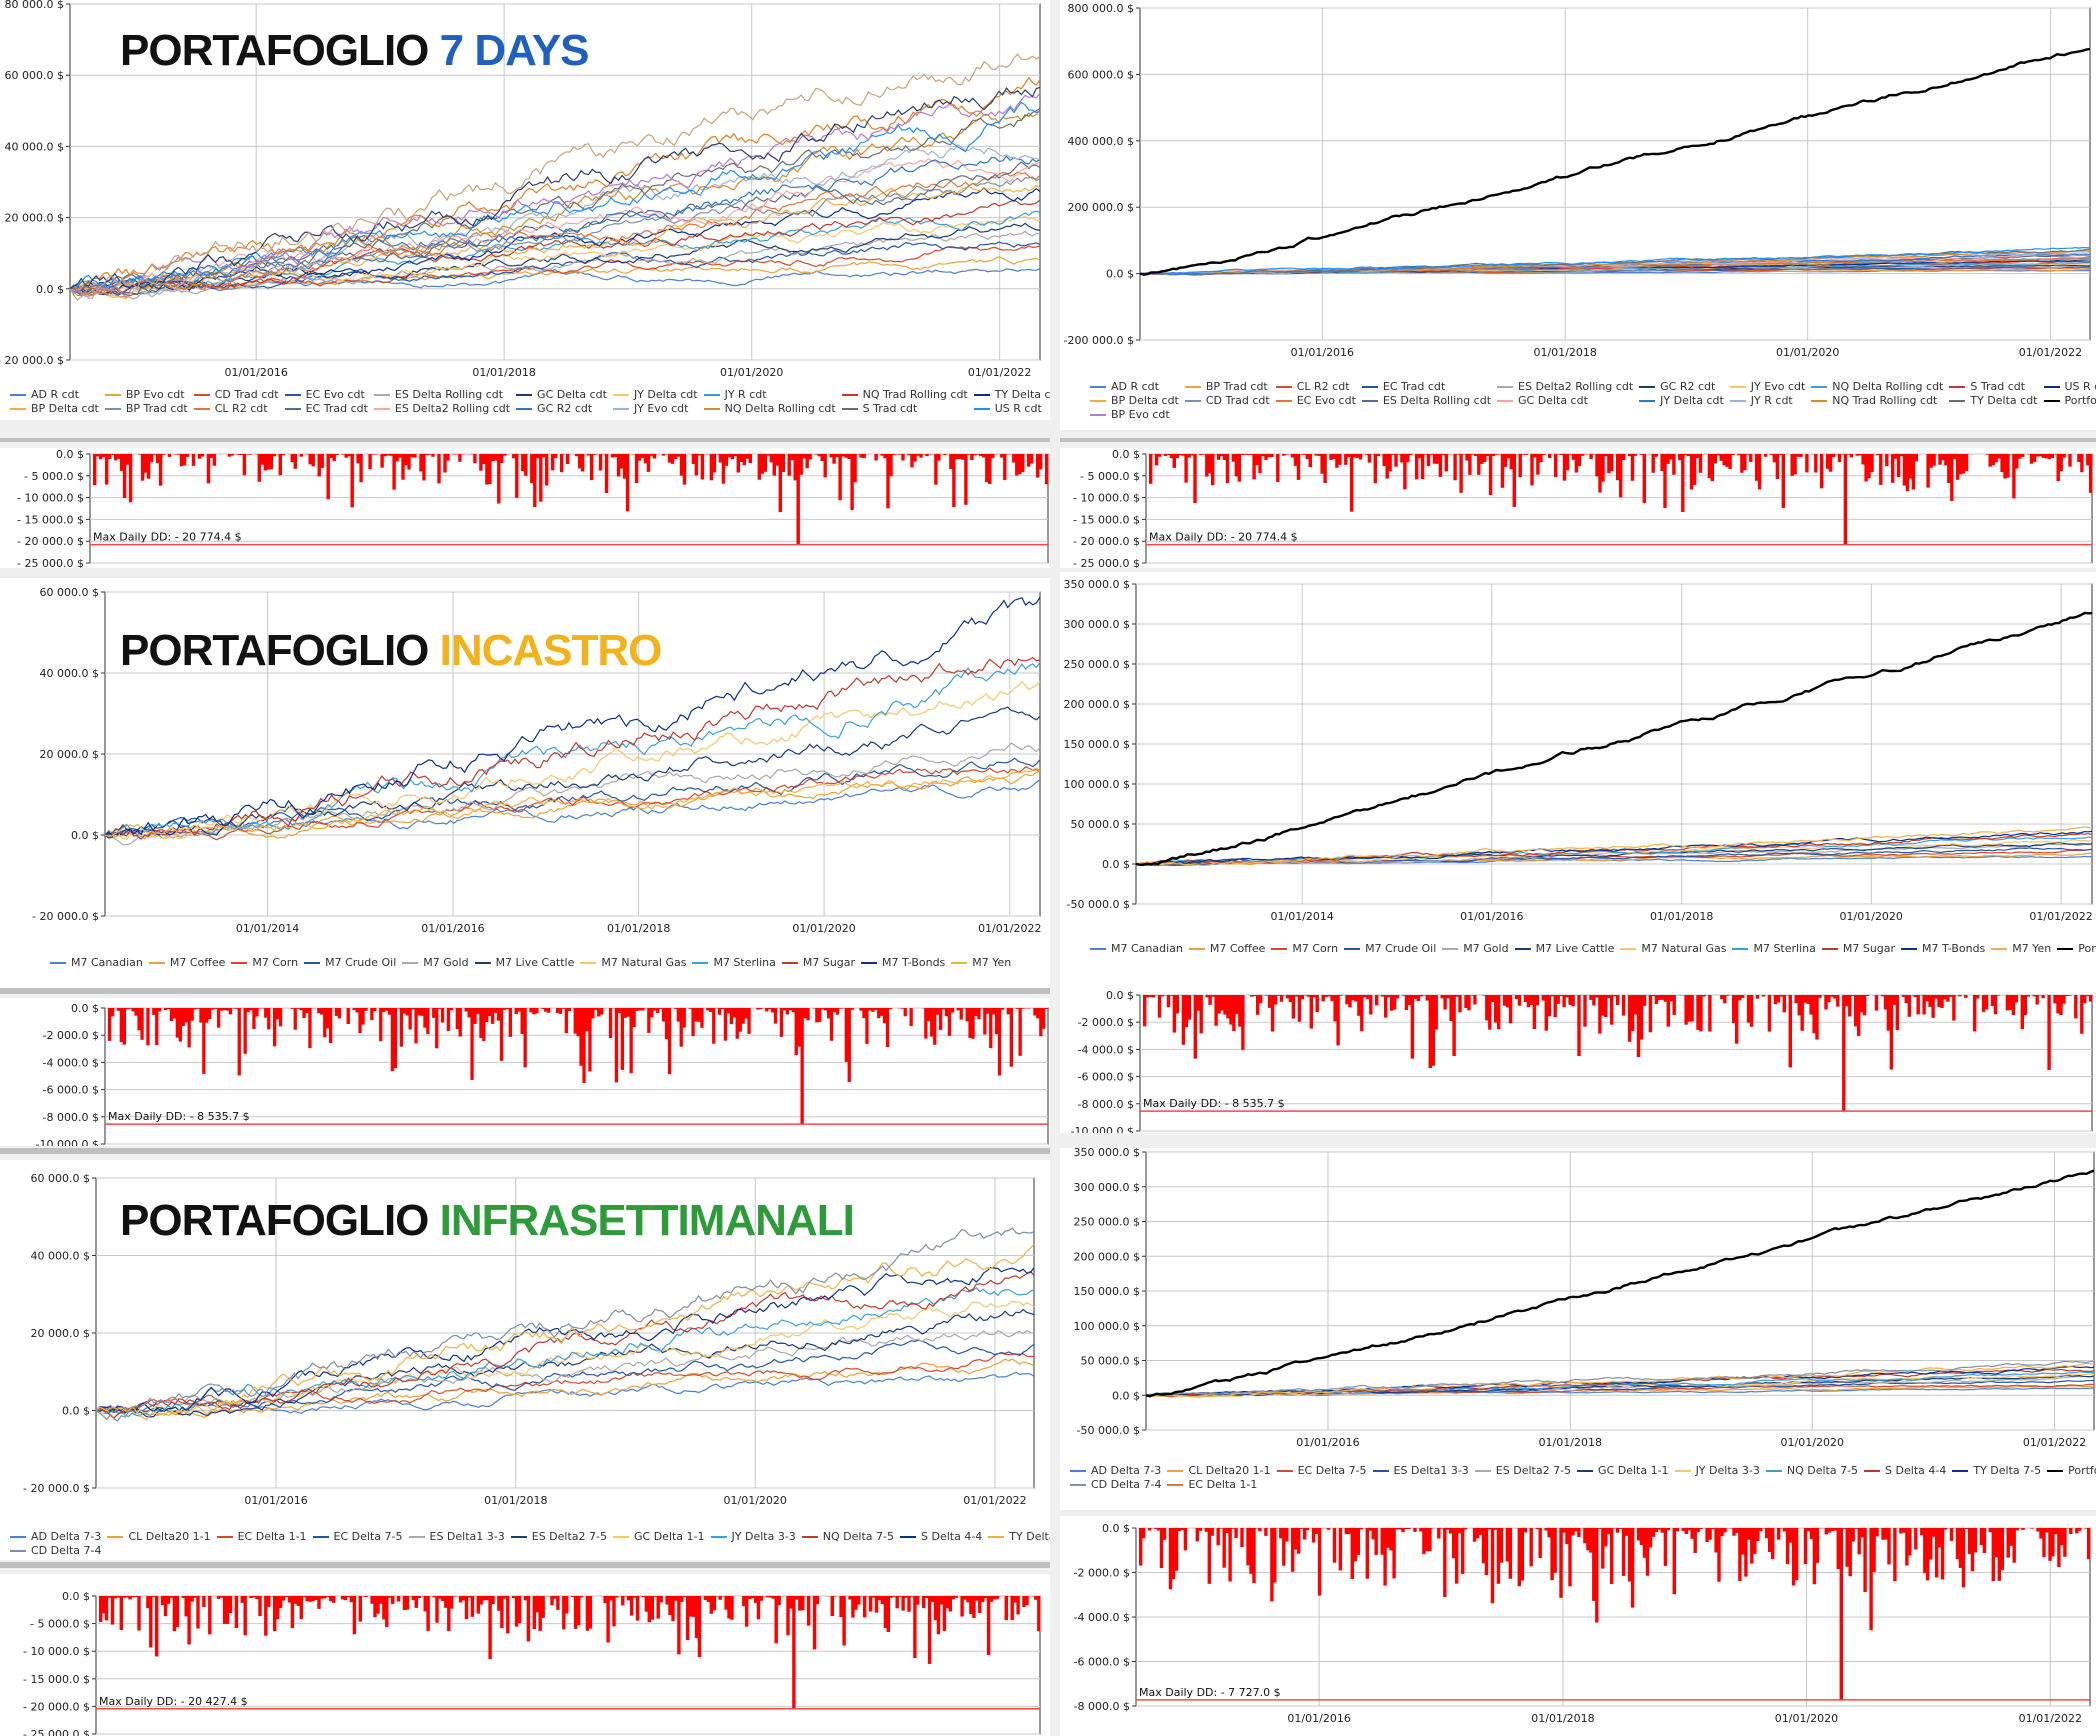 The width and height of the screenshot is (2096, 1736). I want to click on legend-label: AD Delta 7-3, so click(1126, 1470).